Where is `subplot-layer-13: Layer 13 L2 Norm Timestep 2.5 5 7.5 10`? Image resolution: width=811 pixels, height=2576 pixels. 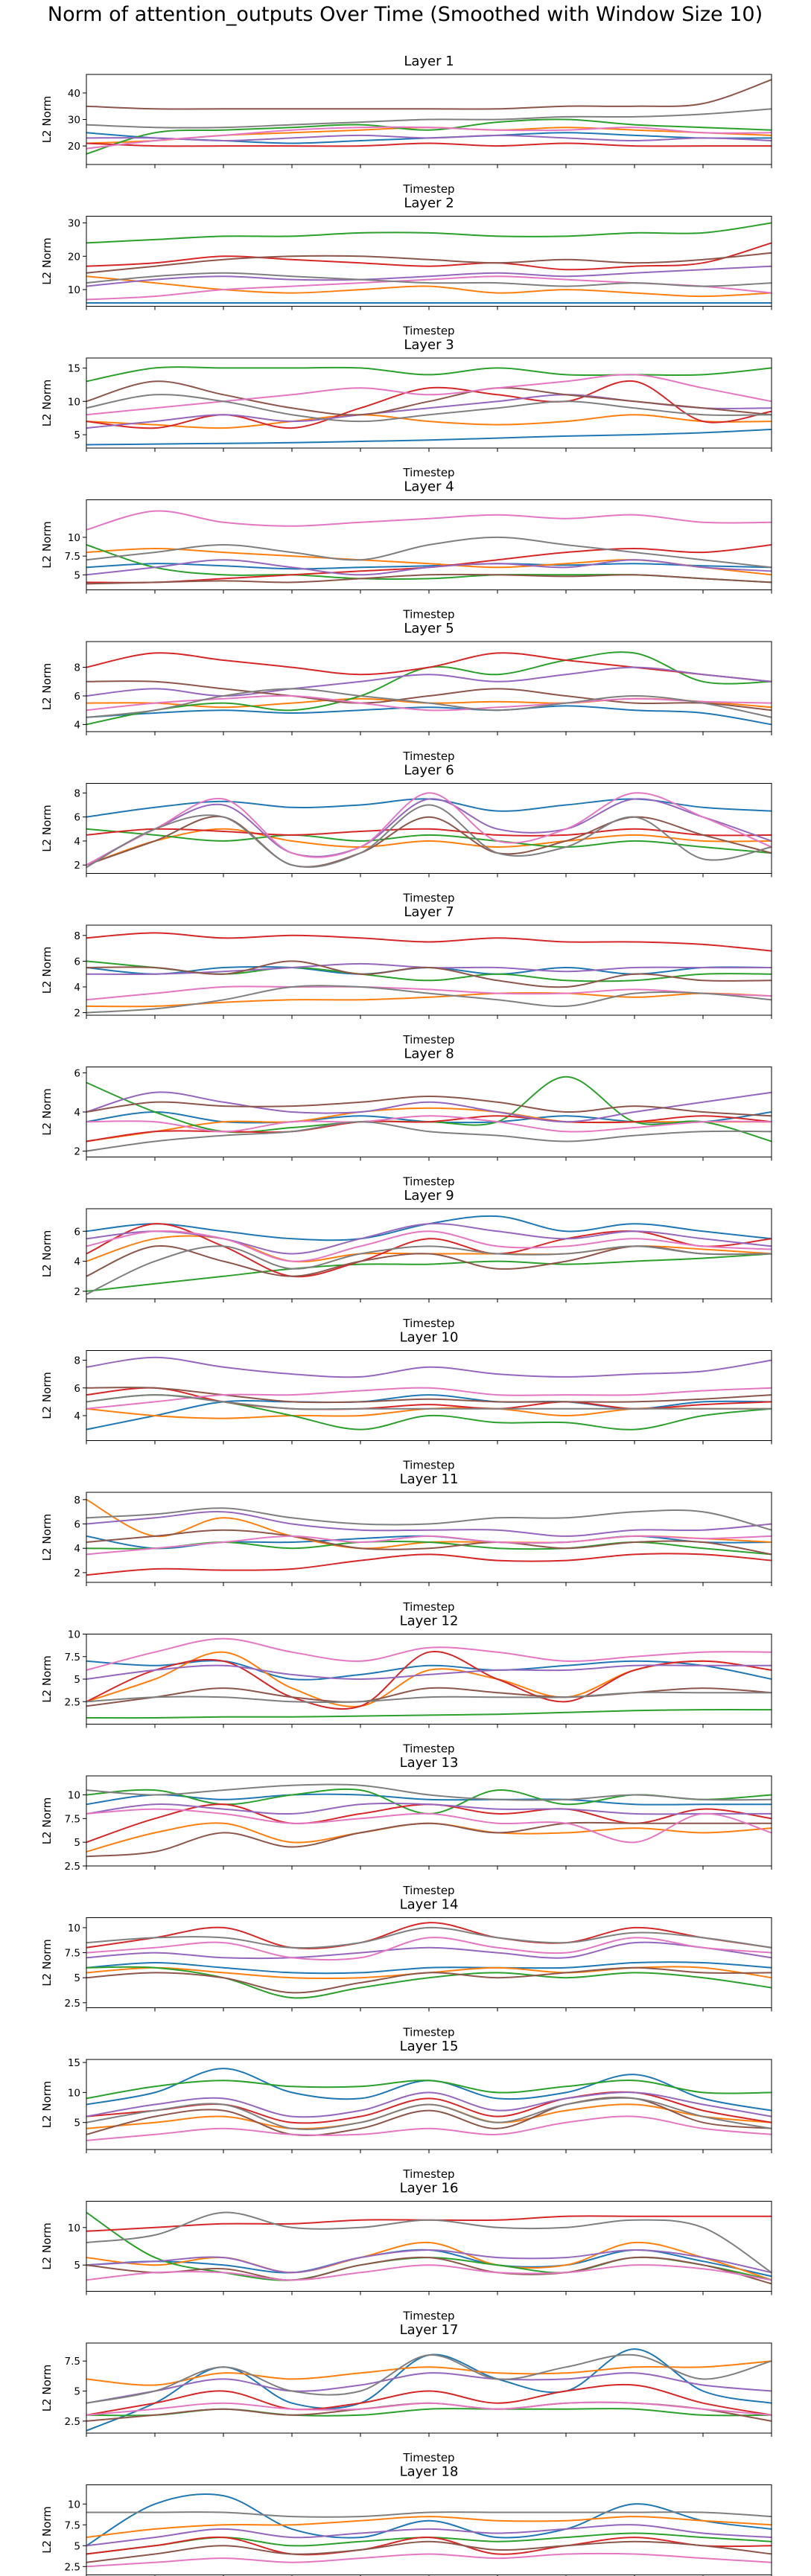
subplot-layer-13: Layer 13 L2 Norm Timestep 2.5 5 7.5 10 is located at coordinates (406, 1826).